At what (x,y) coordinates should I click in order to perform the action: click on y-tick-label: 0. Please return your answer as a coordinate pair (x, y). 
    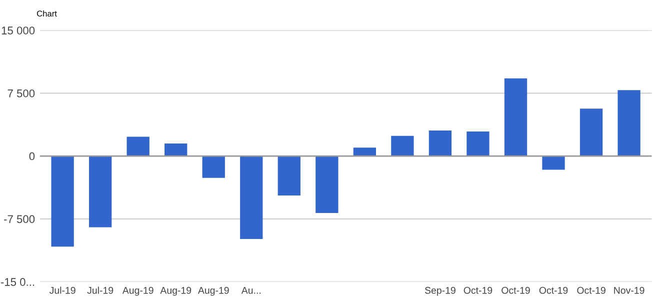
    Looking at the image, I should click on (32, 156).